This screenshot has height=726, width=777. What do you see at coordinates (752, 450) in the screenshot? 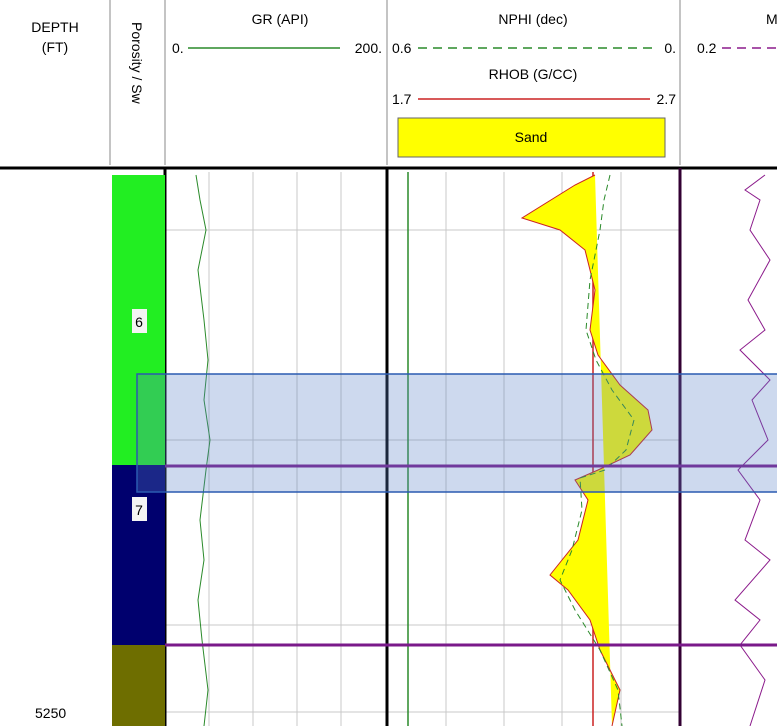
I see `next-track-curve` at bounding box center [752, 450].